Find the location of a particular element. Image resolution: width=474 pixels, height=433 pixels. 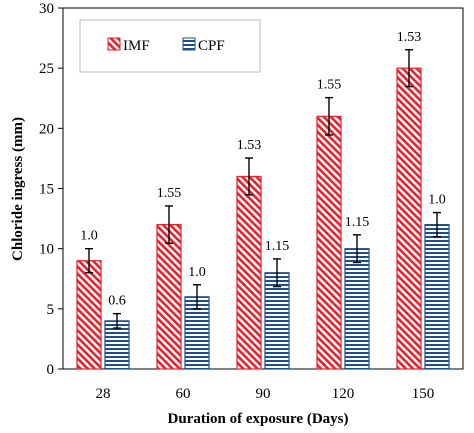

y-tick-label: 20 is located at coordinates (46, 129).